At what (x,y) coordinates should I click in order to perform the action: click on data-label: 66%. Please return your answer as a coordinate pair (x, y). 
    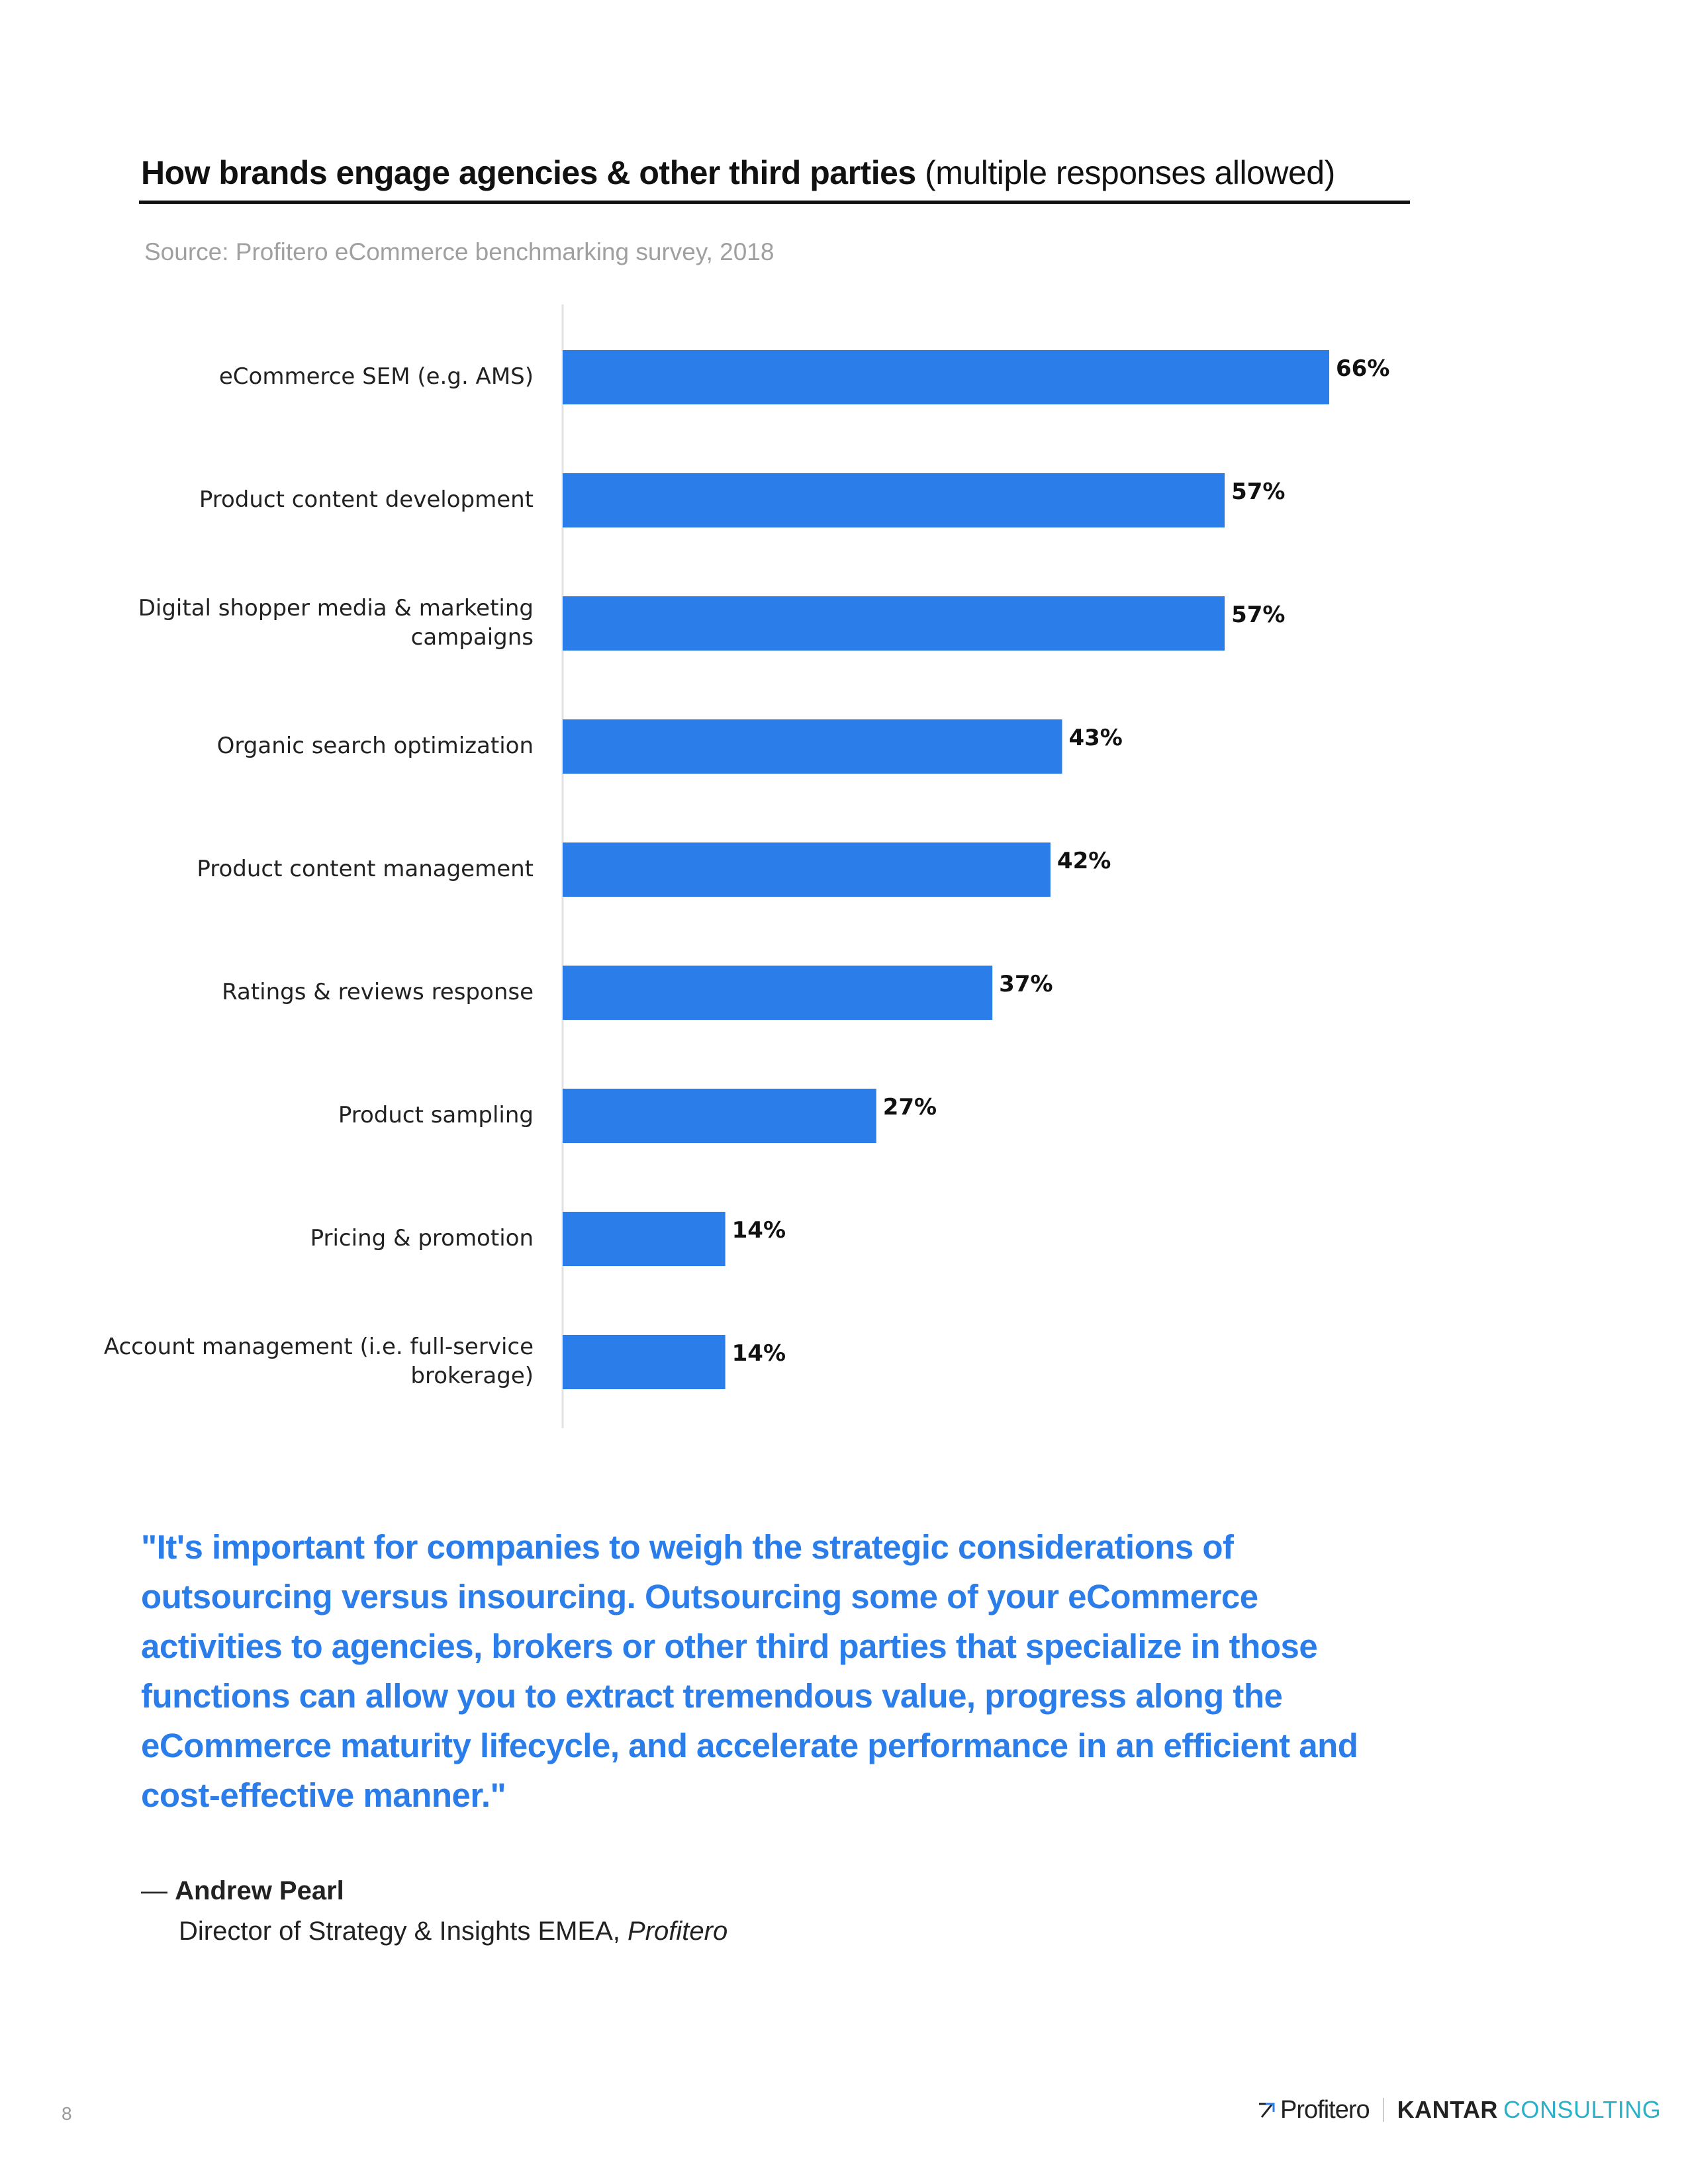
    Looking at the image, I should click on (1362, 368).